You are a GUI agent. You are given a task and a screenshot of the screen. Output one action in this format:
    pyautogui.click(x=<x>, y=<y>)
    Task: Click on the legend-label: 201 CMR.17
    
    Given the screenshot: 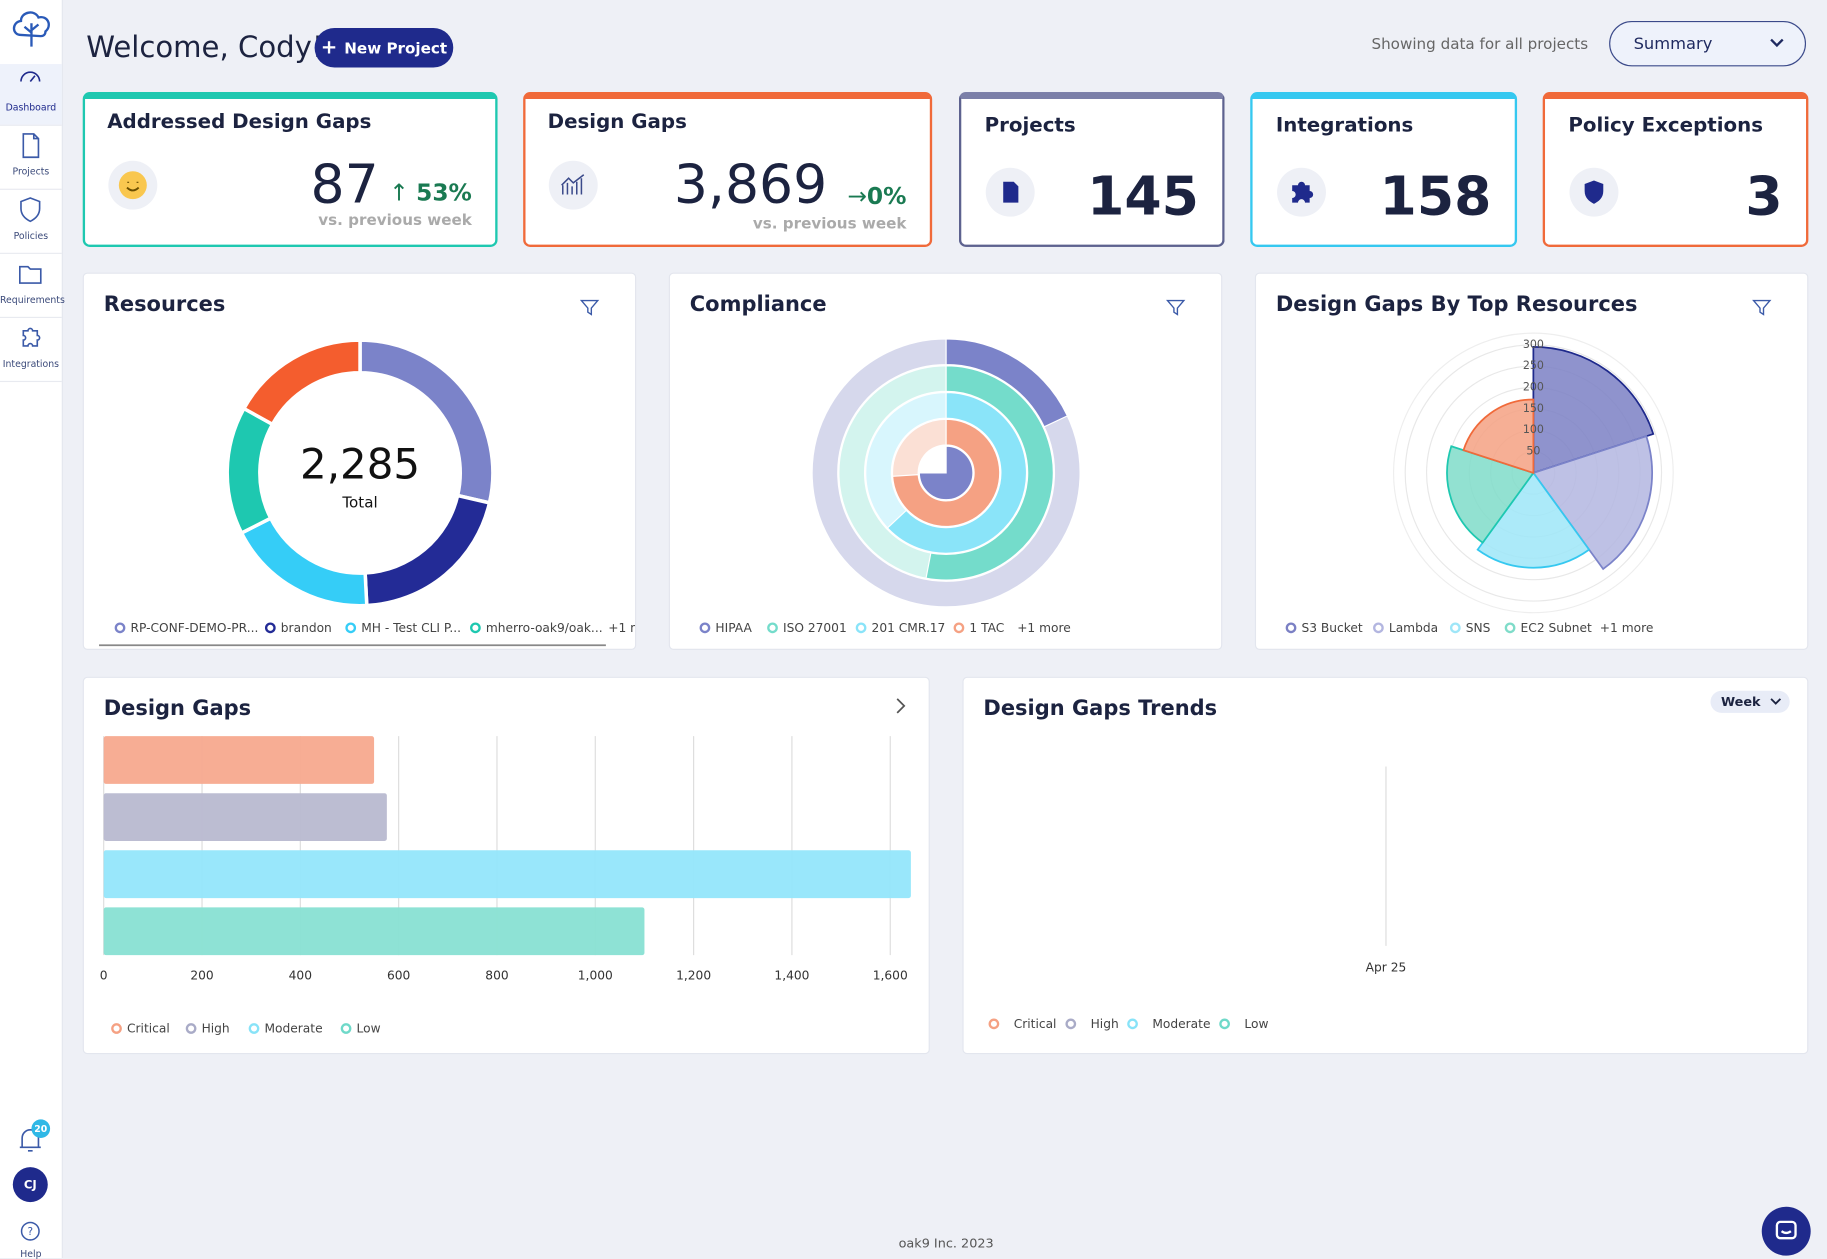 What is the action you would take?
    pyautogui.click(x=909, y=628)
    